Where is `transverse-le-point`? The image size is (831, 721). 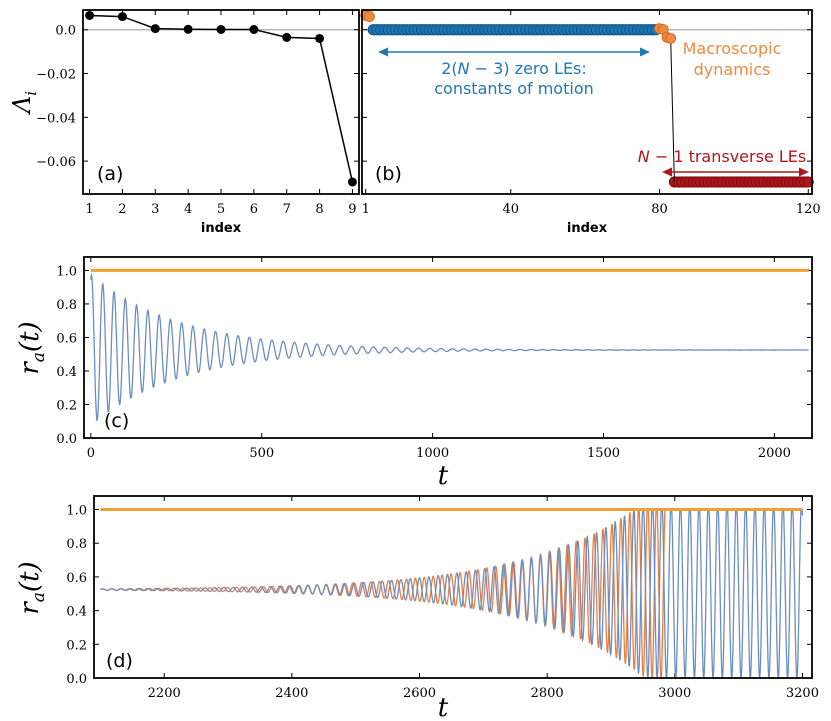 transverse-le-point is located at coordinates (808, 182).